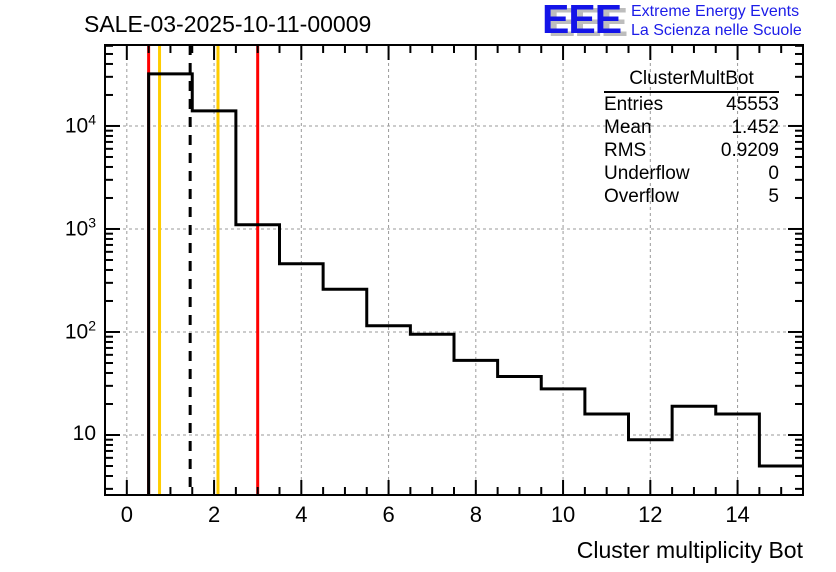 This screenshot has width=836, height=572. I want to click on stats-row-overflow: Overflow 5, so click(691, 196).